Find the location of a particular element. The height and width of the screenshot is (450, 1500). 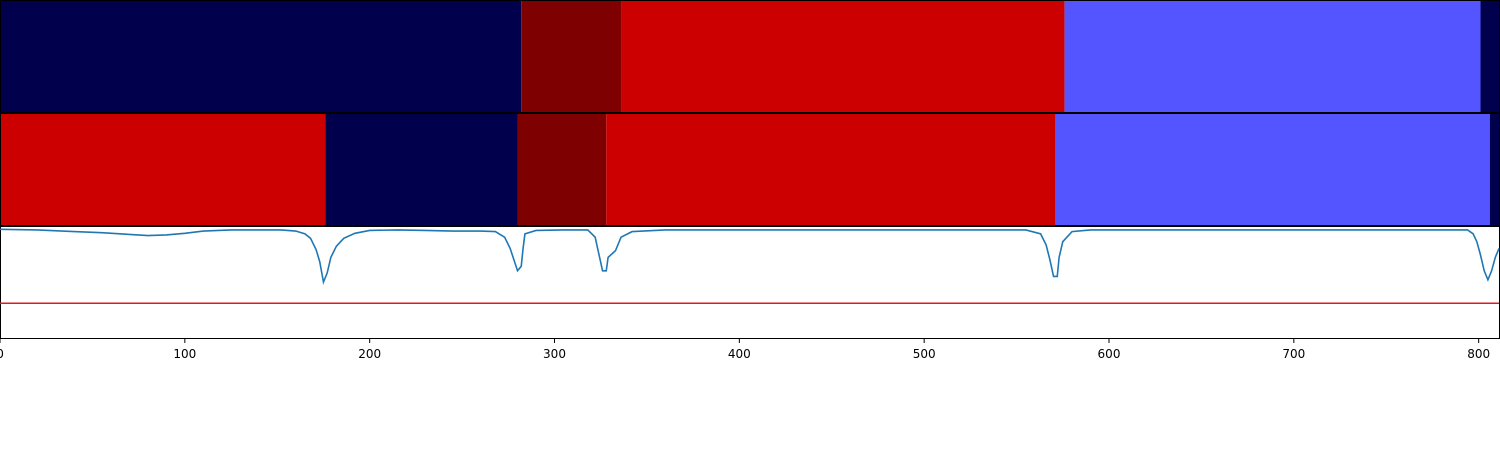

x-tick-label: 300 is located at coordinates (554, 354).